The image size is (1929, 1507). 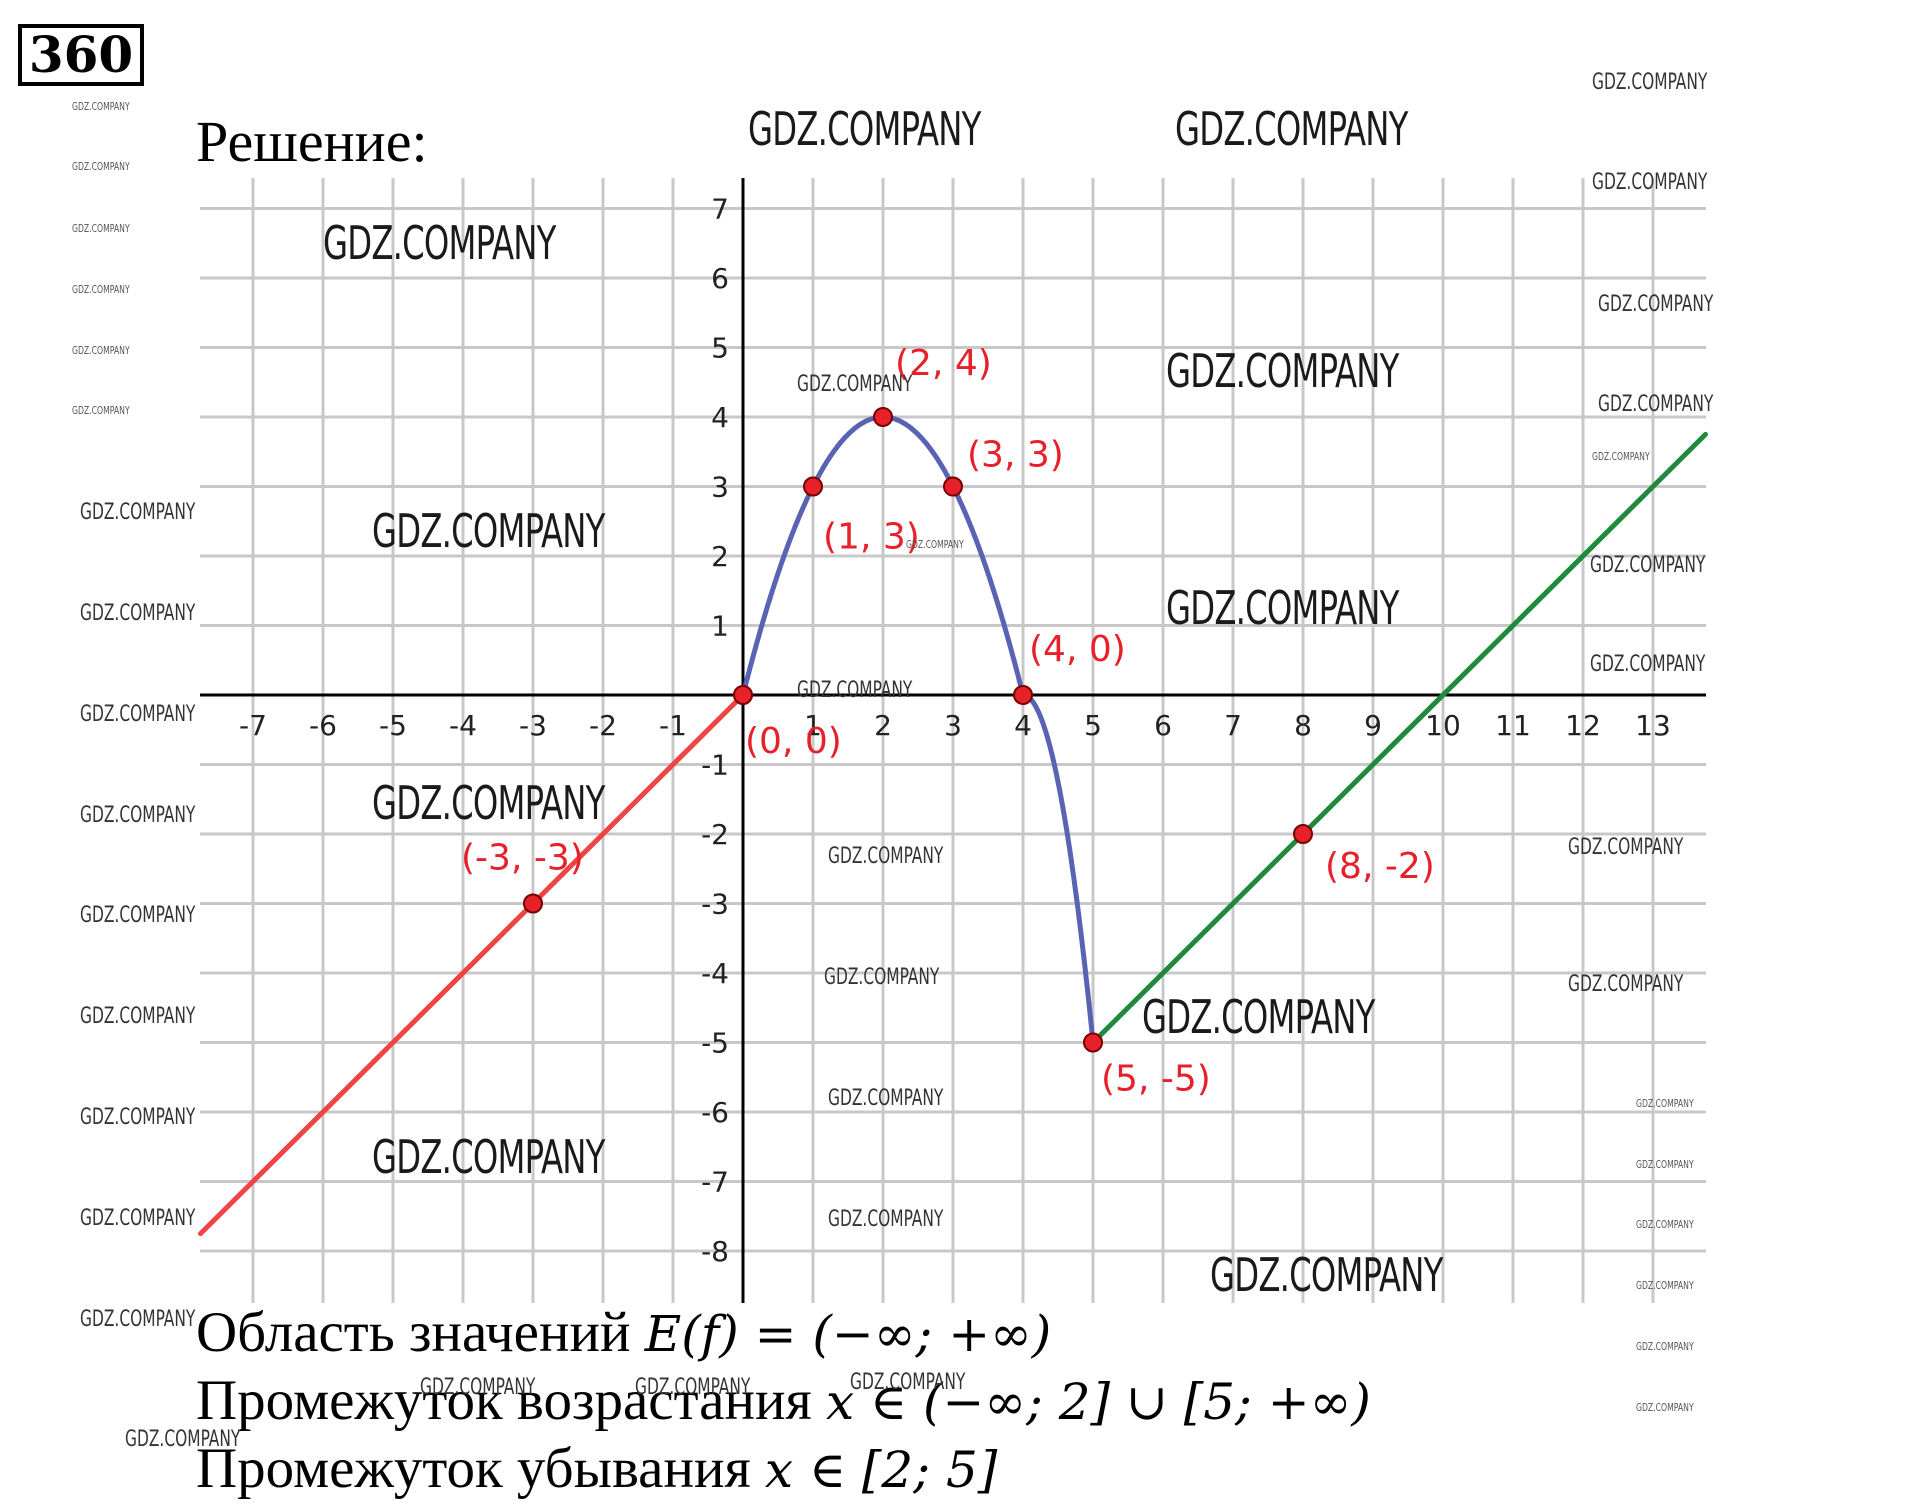 What do you see at coordinates (715, 904) in the screenshot?
I see `y-tick-label: -3` at bounding box center [715, 904].